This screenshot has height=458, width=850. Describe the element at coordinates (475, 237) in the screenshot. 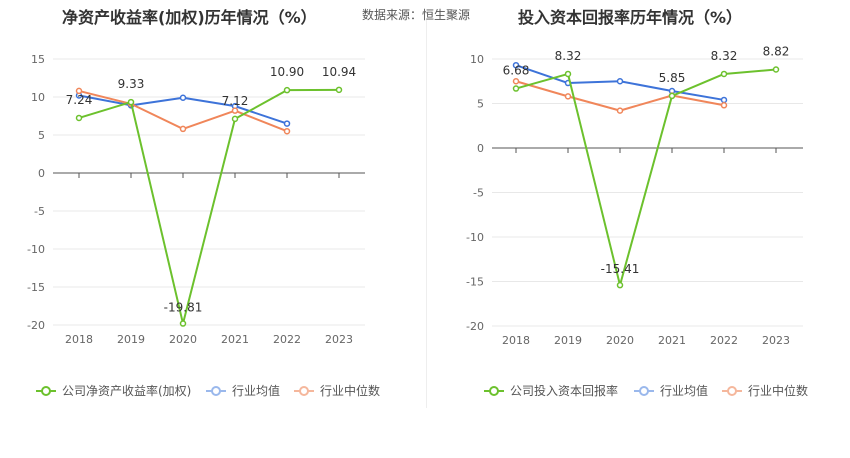

I see `chart2-y-tick-label: -10` at that location.